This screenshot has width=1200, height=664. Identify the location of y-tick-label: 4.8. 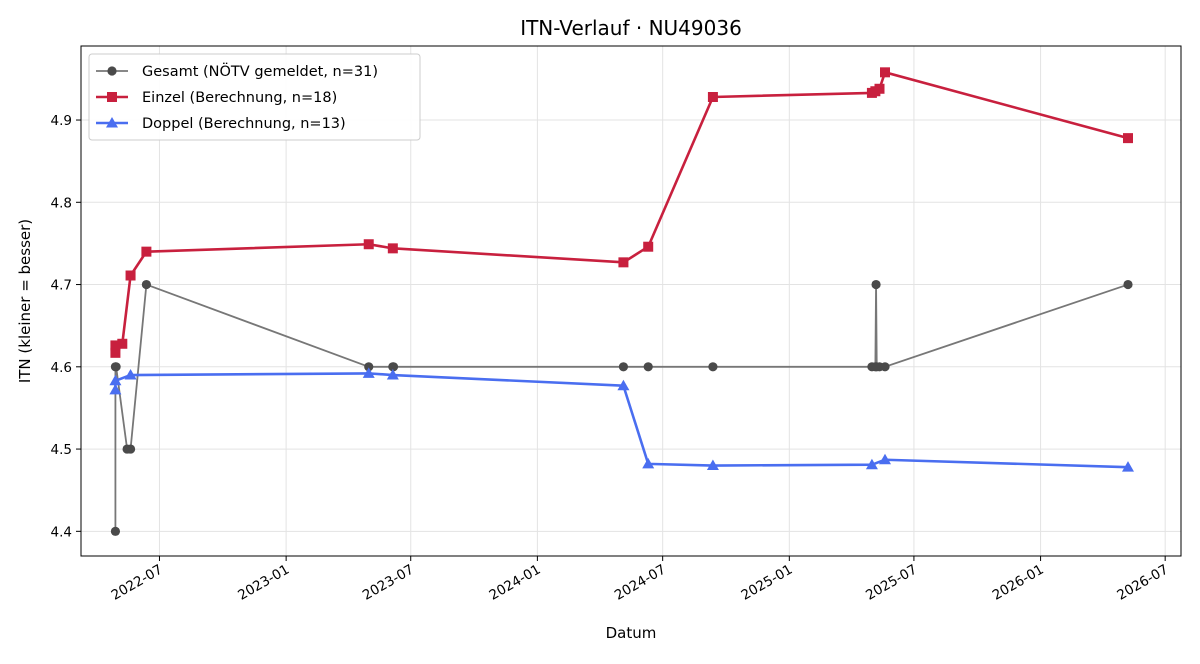
(61, 203).